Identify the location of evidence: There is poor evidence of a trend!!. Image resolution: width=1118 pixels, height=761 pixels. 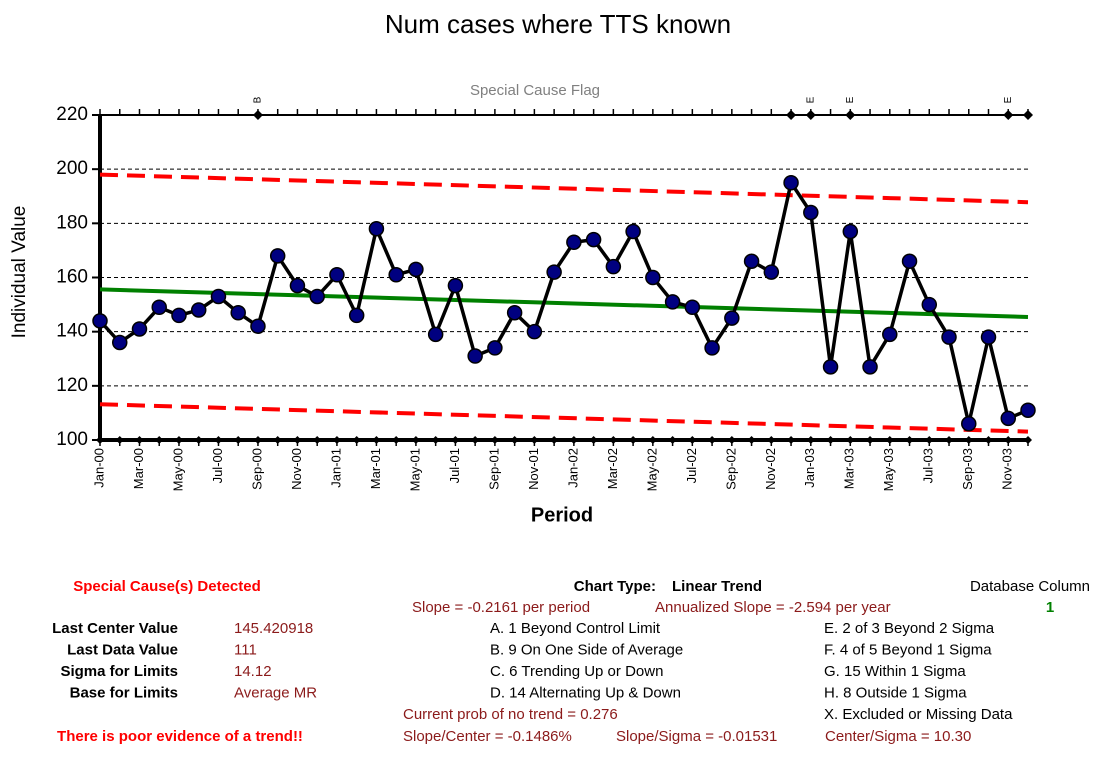
(180, 736).